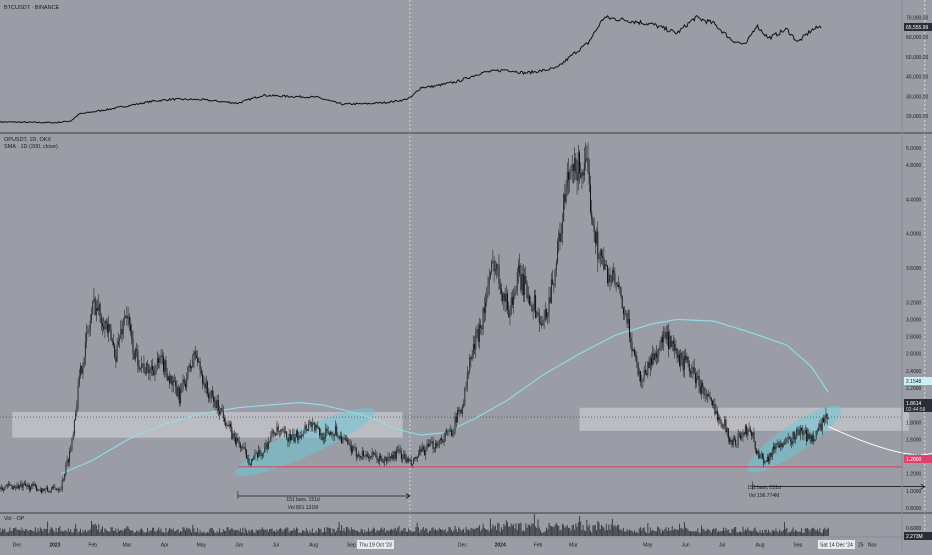 The width and height of the screenshot is (932, 555). I want to click on time-axis-tick: Jun, so click(686, 546).